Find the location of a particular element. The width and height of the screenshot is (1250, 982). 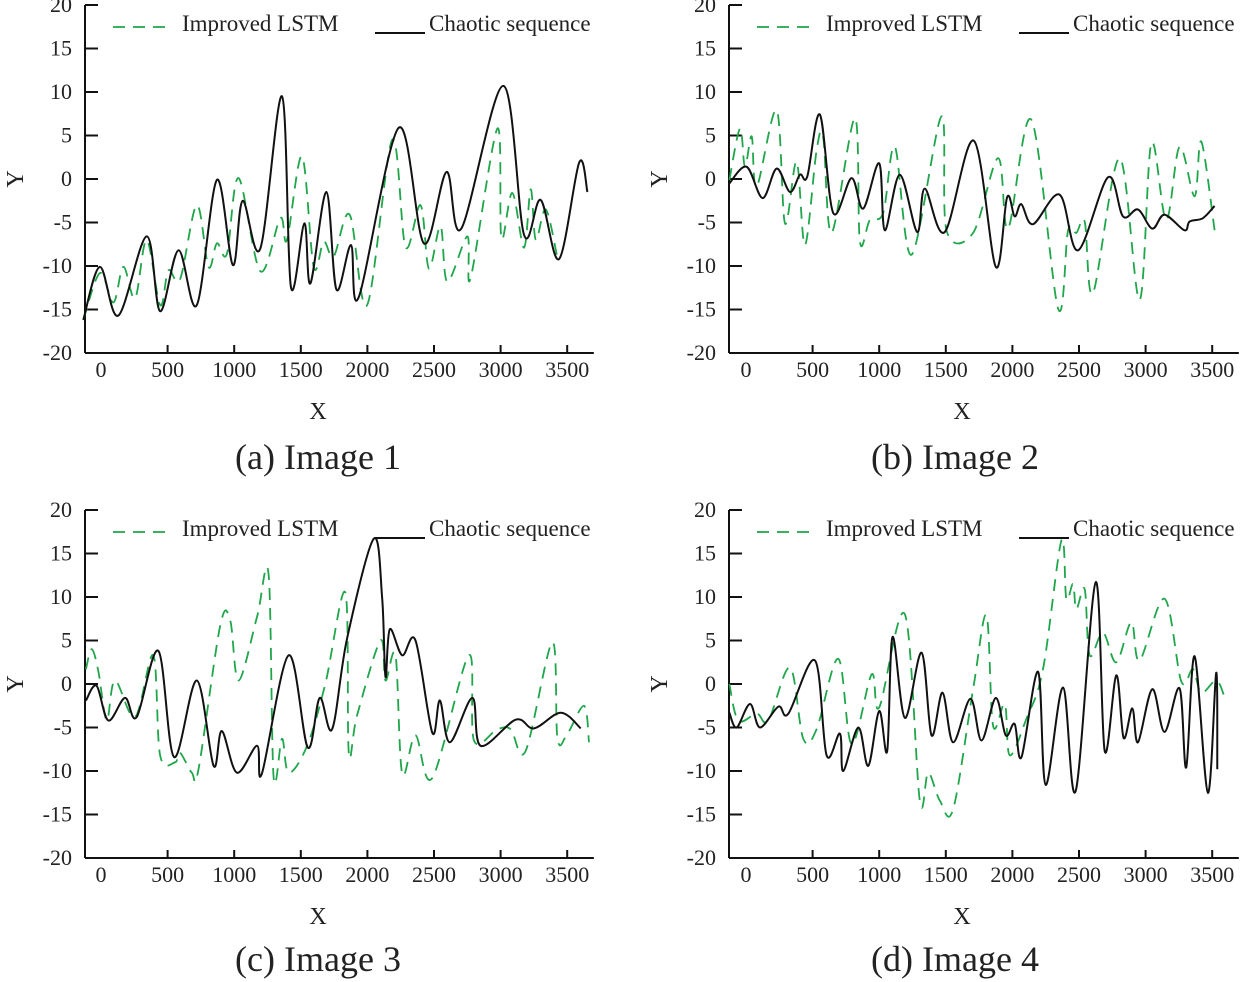

subplot-caption: (d) Image 4 is located at coordinates (955, 959).